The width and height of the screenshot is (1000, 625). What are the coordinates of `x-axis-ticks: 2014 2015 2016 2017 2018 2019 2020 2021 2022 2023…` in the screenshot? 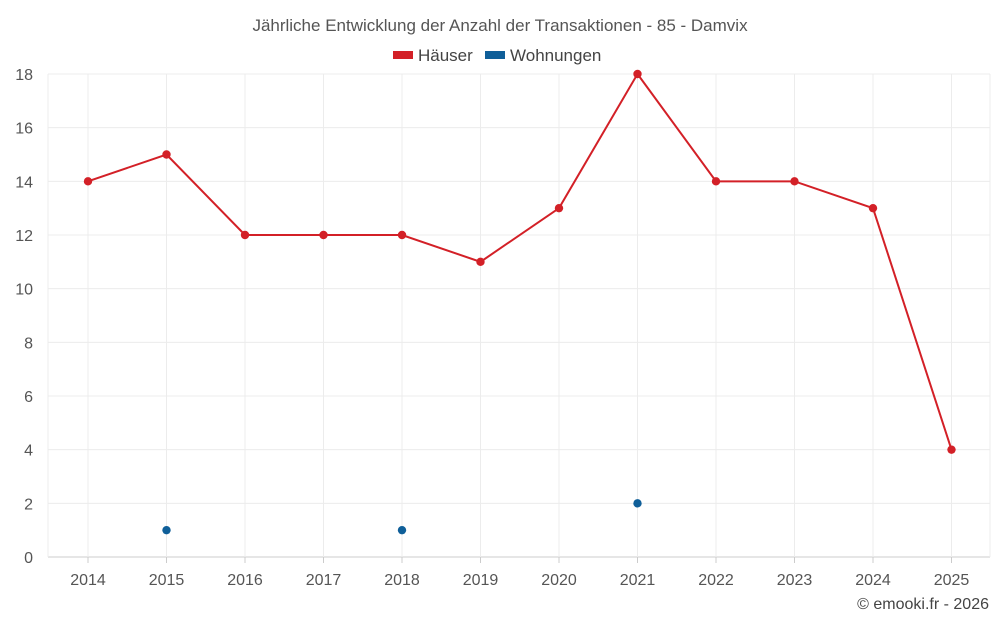 It's located at (519, 580).